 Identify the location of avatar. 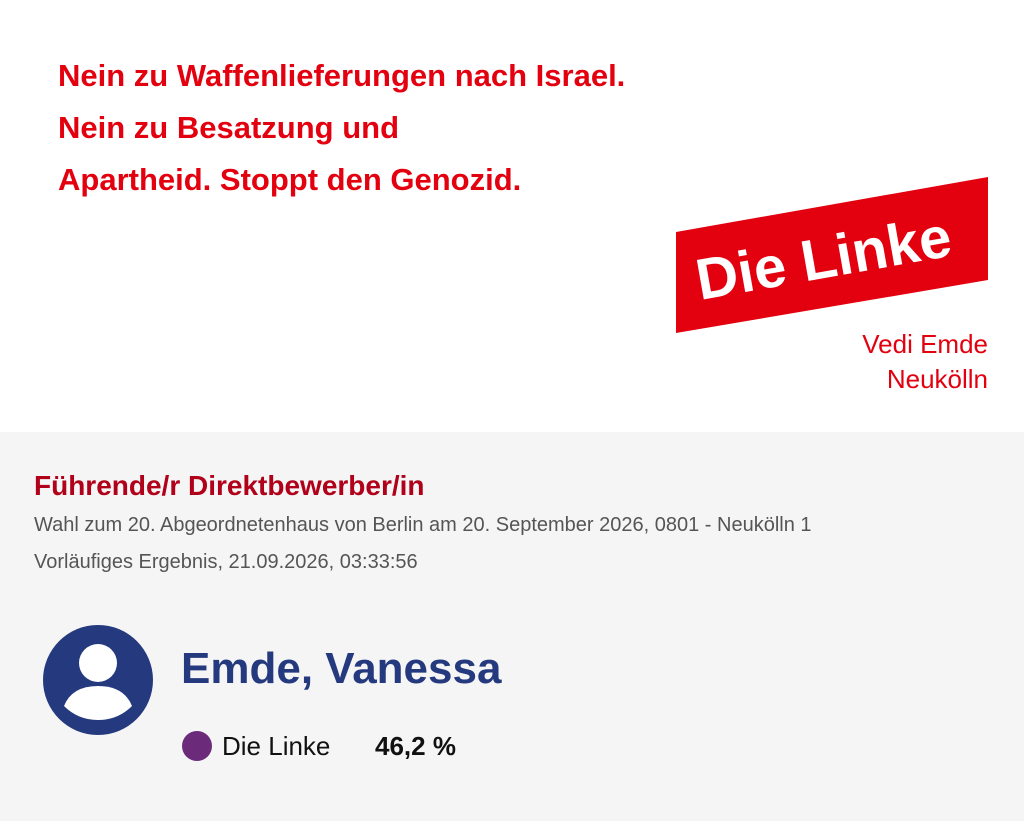
(98, 680).